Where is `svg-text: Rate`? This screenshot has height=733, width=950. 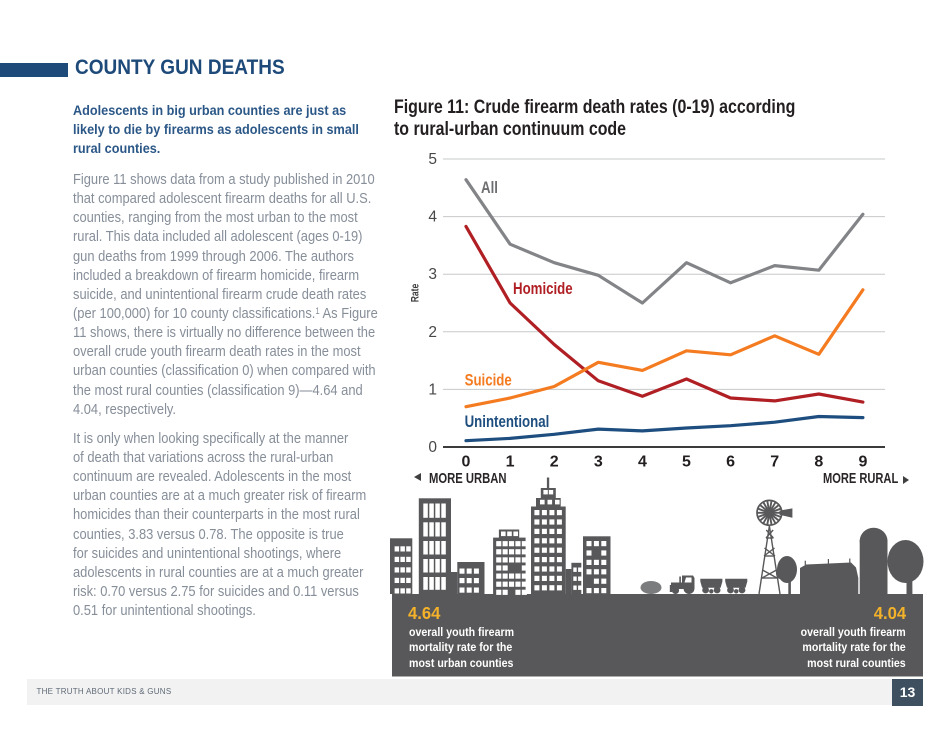 svg-text: Rate is located at coordinates (415, 293).